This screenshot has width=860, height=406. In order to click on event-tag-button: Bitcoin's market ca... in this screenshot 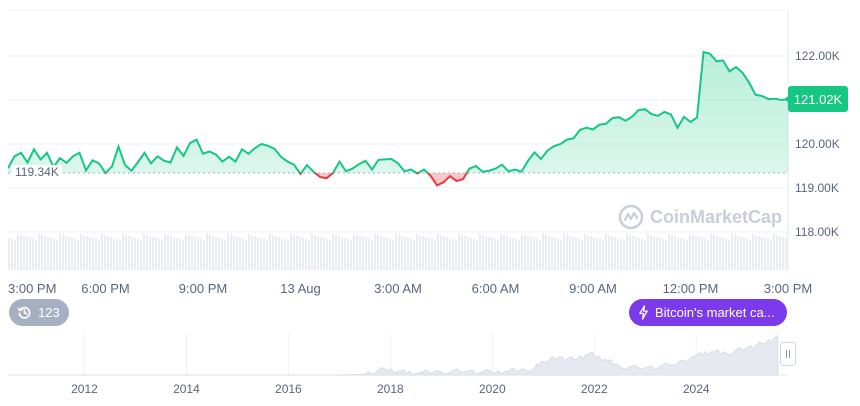, I will do `click(708, 312)`.